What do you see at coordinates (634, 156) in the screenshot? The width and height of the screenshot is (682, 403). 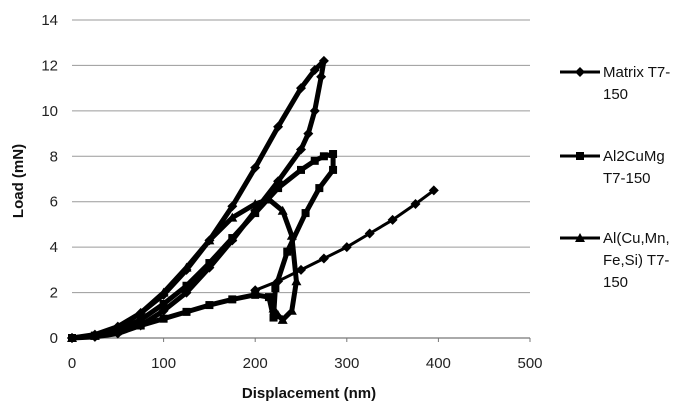 I see `legend-label: Al2CuMg` at bounding box center [634, 156].